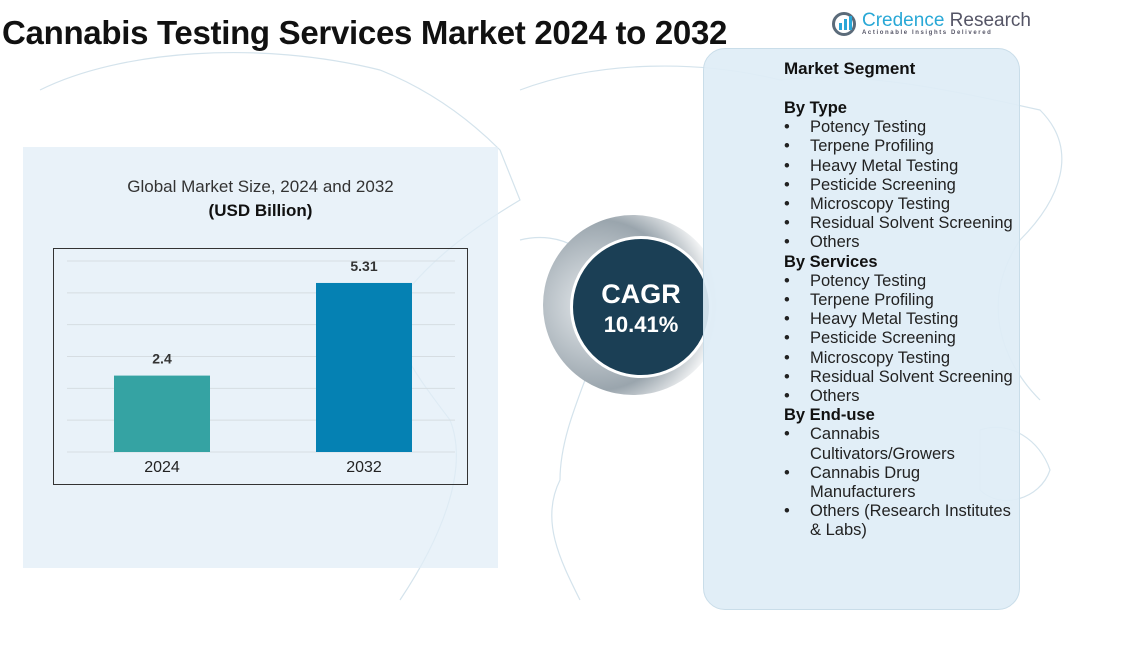 This screenshot has height=646, width=1136. I want to click on chart-title: Global Market Size, 2024 and 2032, so click(260, 186).